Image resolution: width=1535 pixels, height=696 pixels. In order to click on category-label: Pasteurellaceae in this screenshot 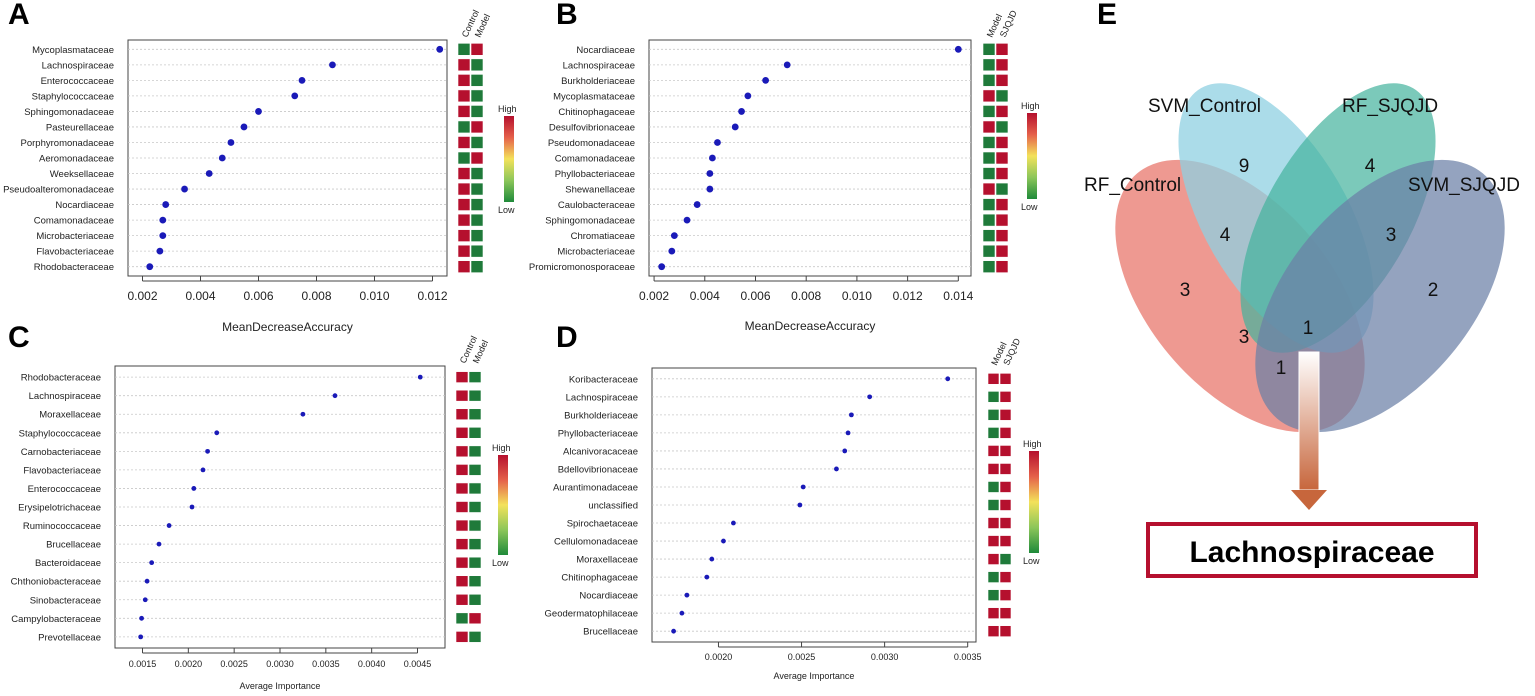, I will do `click(80, 127)`.